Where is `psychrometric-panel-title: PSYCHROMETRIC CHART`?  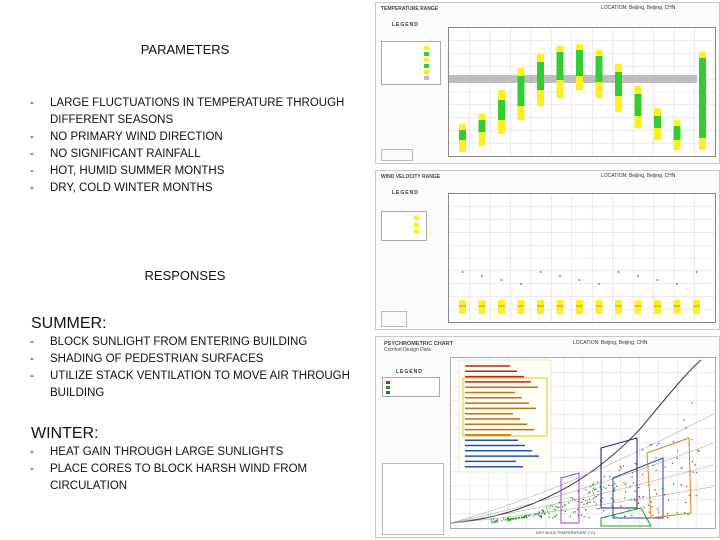
psychrometric-panel-title: PSYCHROMETRIC CHART is located at coordinates (419, 344).